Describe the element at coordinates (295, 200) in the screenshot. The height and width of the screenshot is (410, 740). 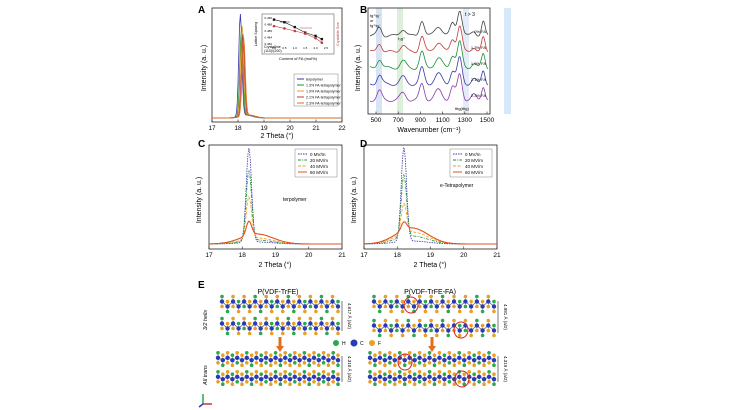
I see `panel-c-sample: terpolymer` at that location.